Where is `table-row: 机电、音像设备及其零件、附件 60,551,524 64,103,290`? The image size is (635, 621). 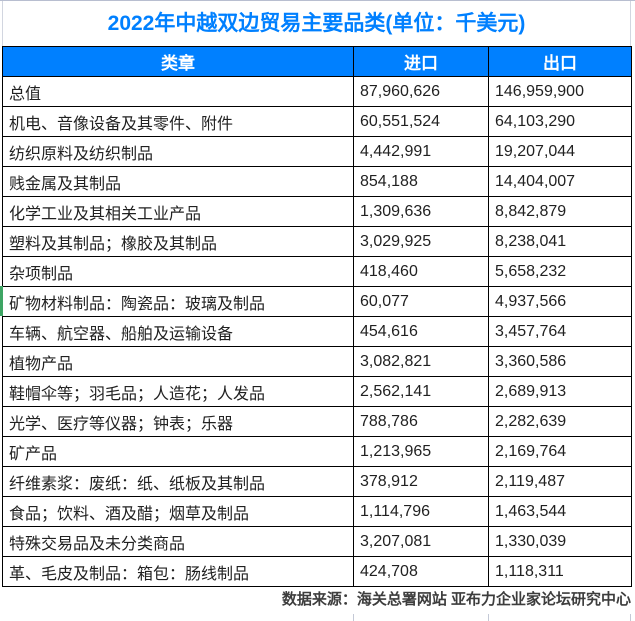
table-row: 机电、音像设备及其零件、附件 60,551,524 64,103,290 is located at coordinates (317, 121).